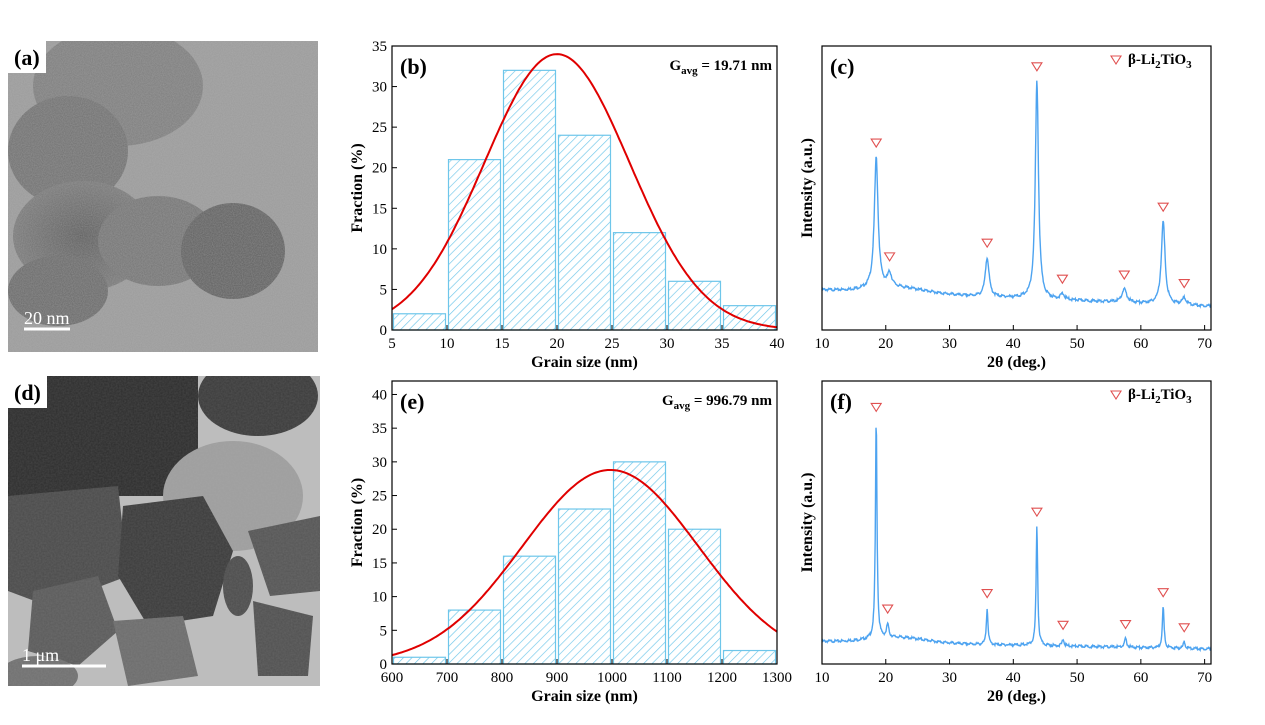 This screenshot has height=725, width=1265. What do you see at coordinates (735, 66) in the screenshot?
I see `gavg-value: = 19.71 nm` at bounding box center [735, 66].